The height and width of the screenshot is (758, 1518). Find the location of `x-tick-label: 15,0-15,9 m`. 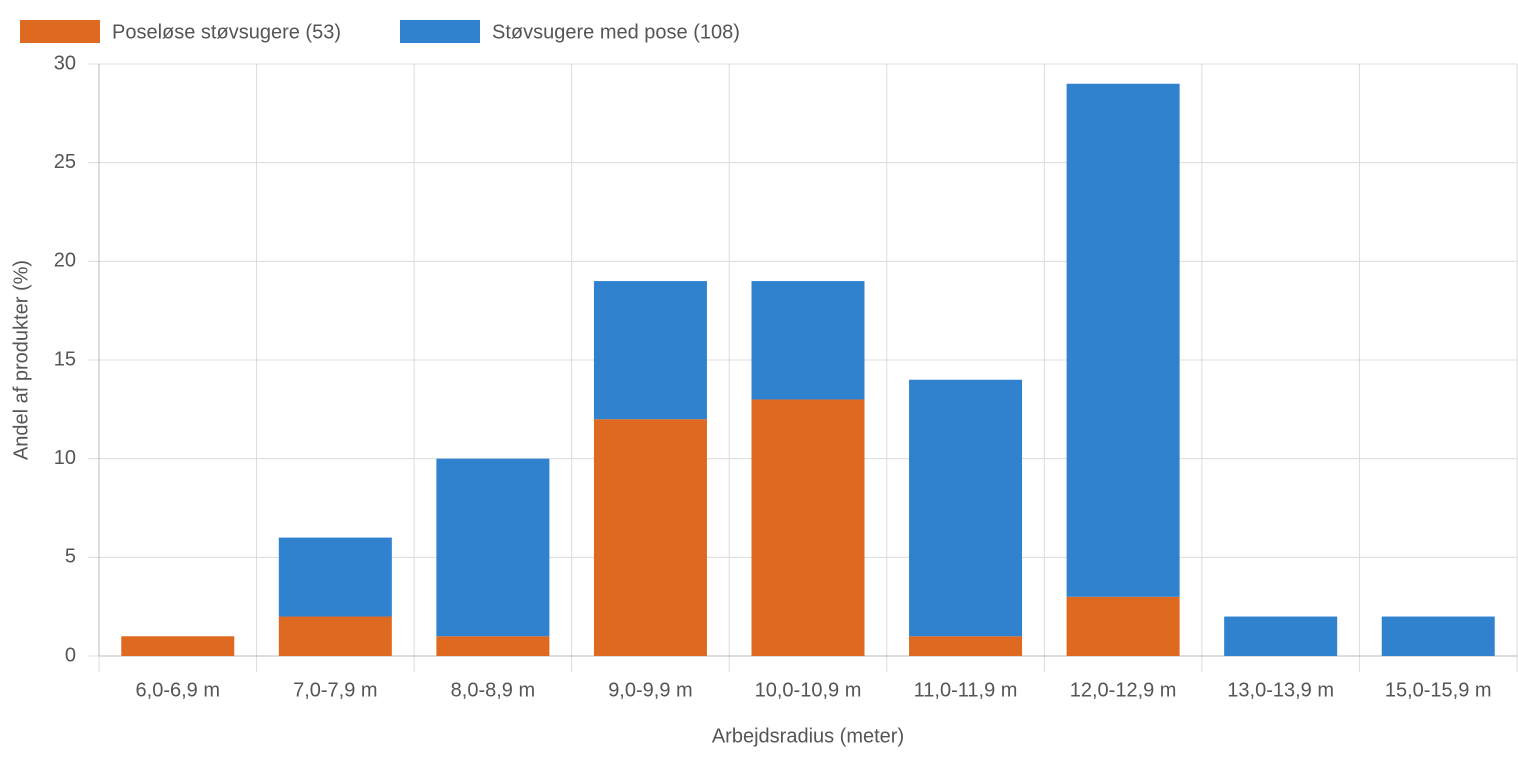

x-tick-label: 15,0-15,9 m is located at coordinates (1438, 690).